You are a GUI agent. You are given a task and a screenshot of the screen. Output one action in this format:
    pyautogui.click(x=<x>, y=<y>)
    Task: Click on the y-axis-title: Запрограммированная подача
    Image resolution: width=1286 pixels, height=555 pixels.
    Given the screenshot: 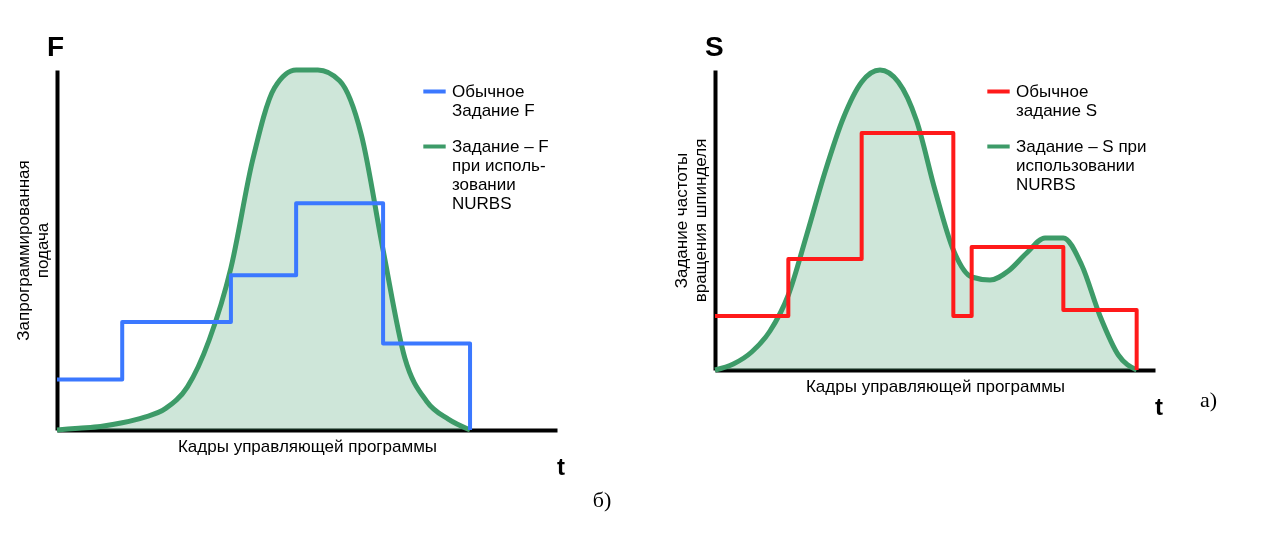 What is the action you would take?
    pyautogui.click(x=32, y=250)
    